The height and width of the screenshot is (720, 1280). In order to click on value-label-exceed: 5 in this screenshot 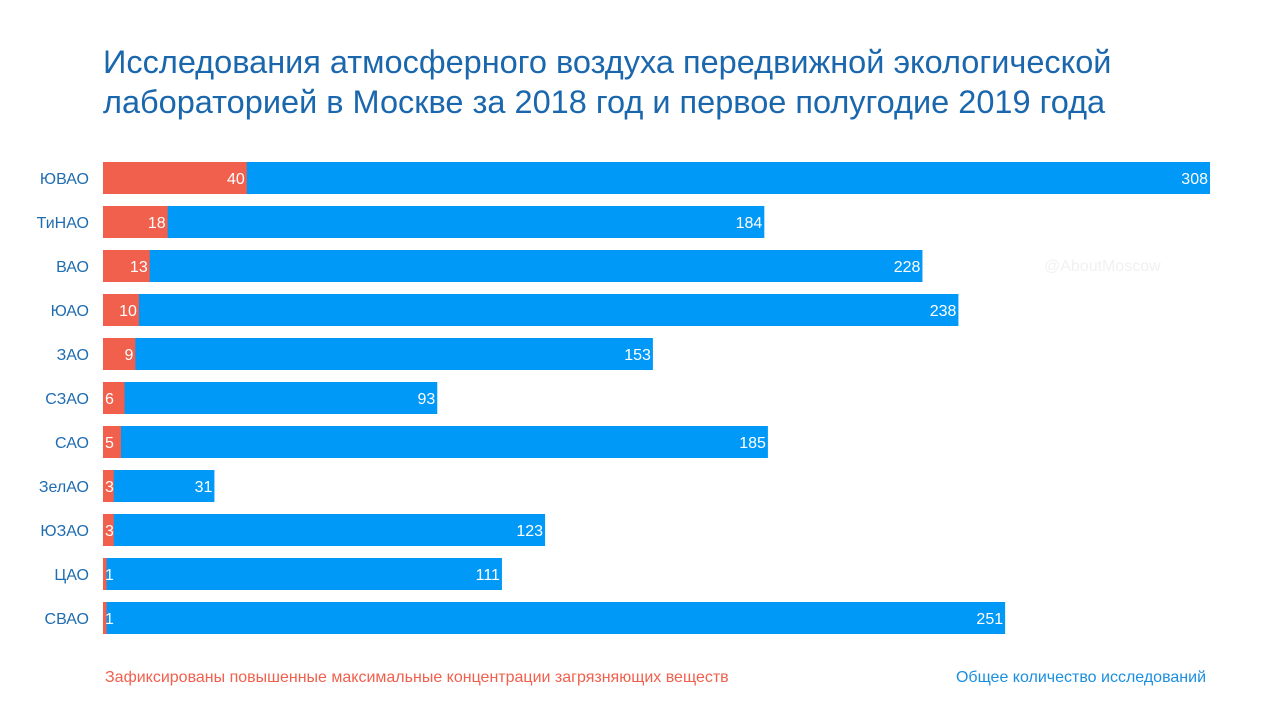, I will do `click(109, 443)`.